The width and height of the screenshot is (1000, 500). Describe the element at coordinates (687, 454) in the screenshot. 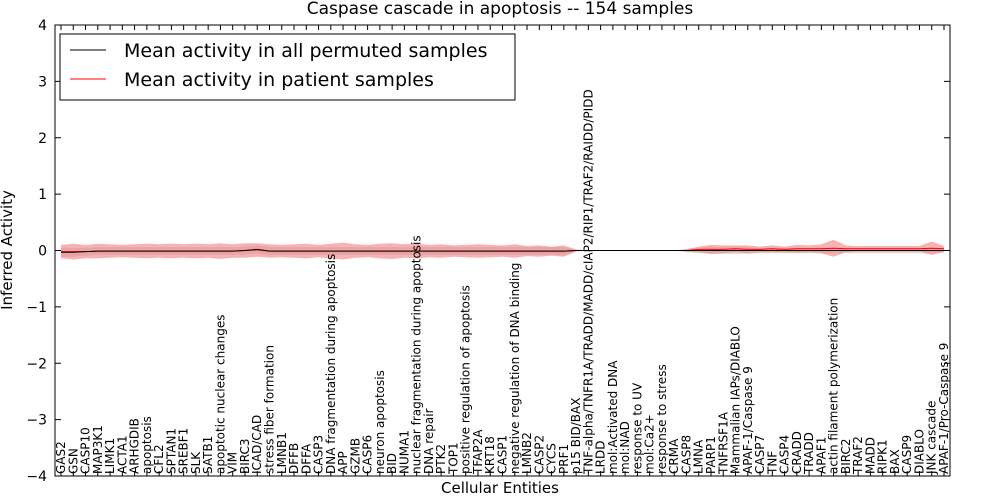

I see `x-category-label: CASP8` at that location.